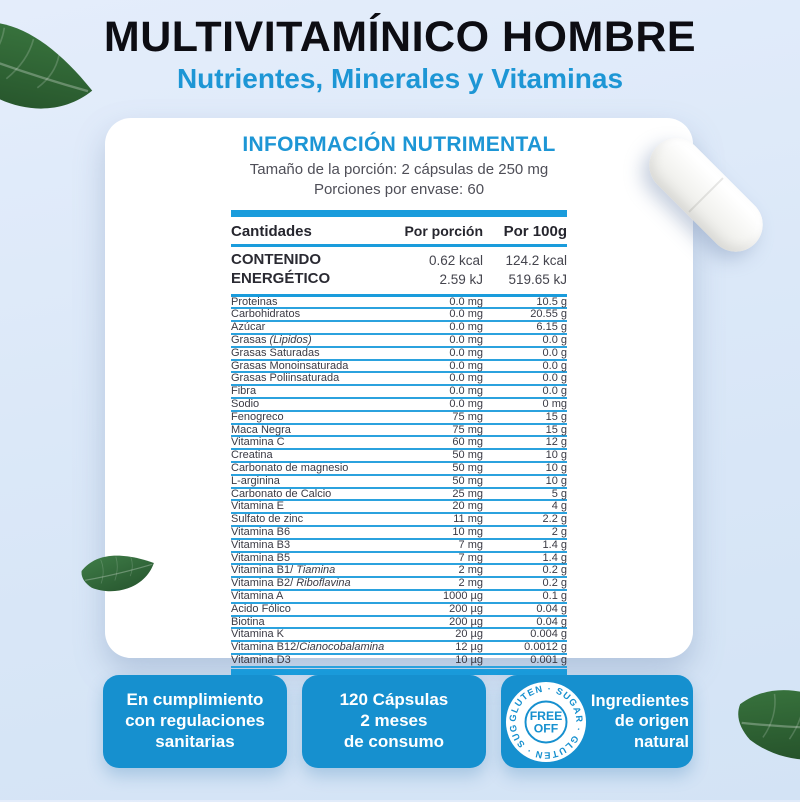 This screenshot has height=802, width=800. I want to click on per-serving-value: 200 µg, so click(466, 621).